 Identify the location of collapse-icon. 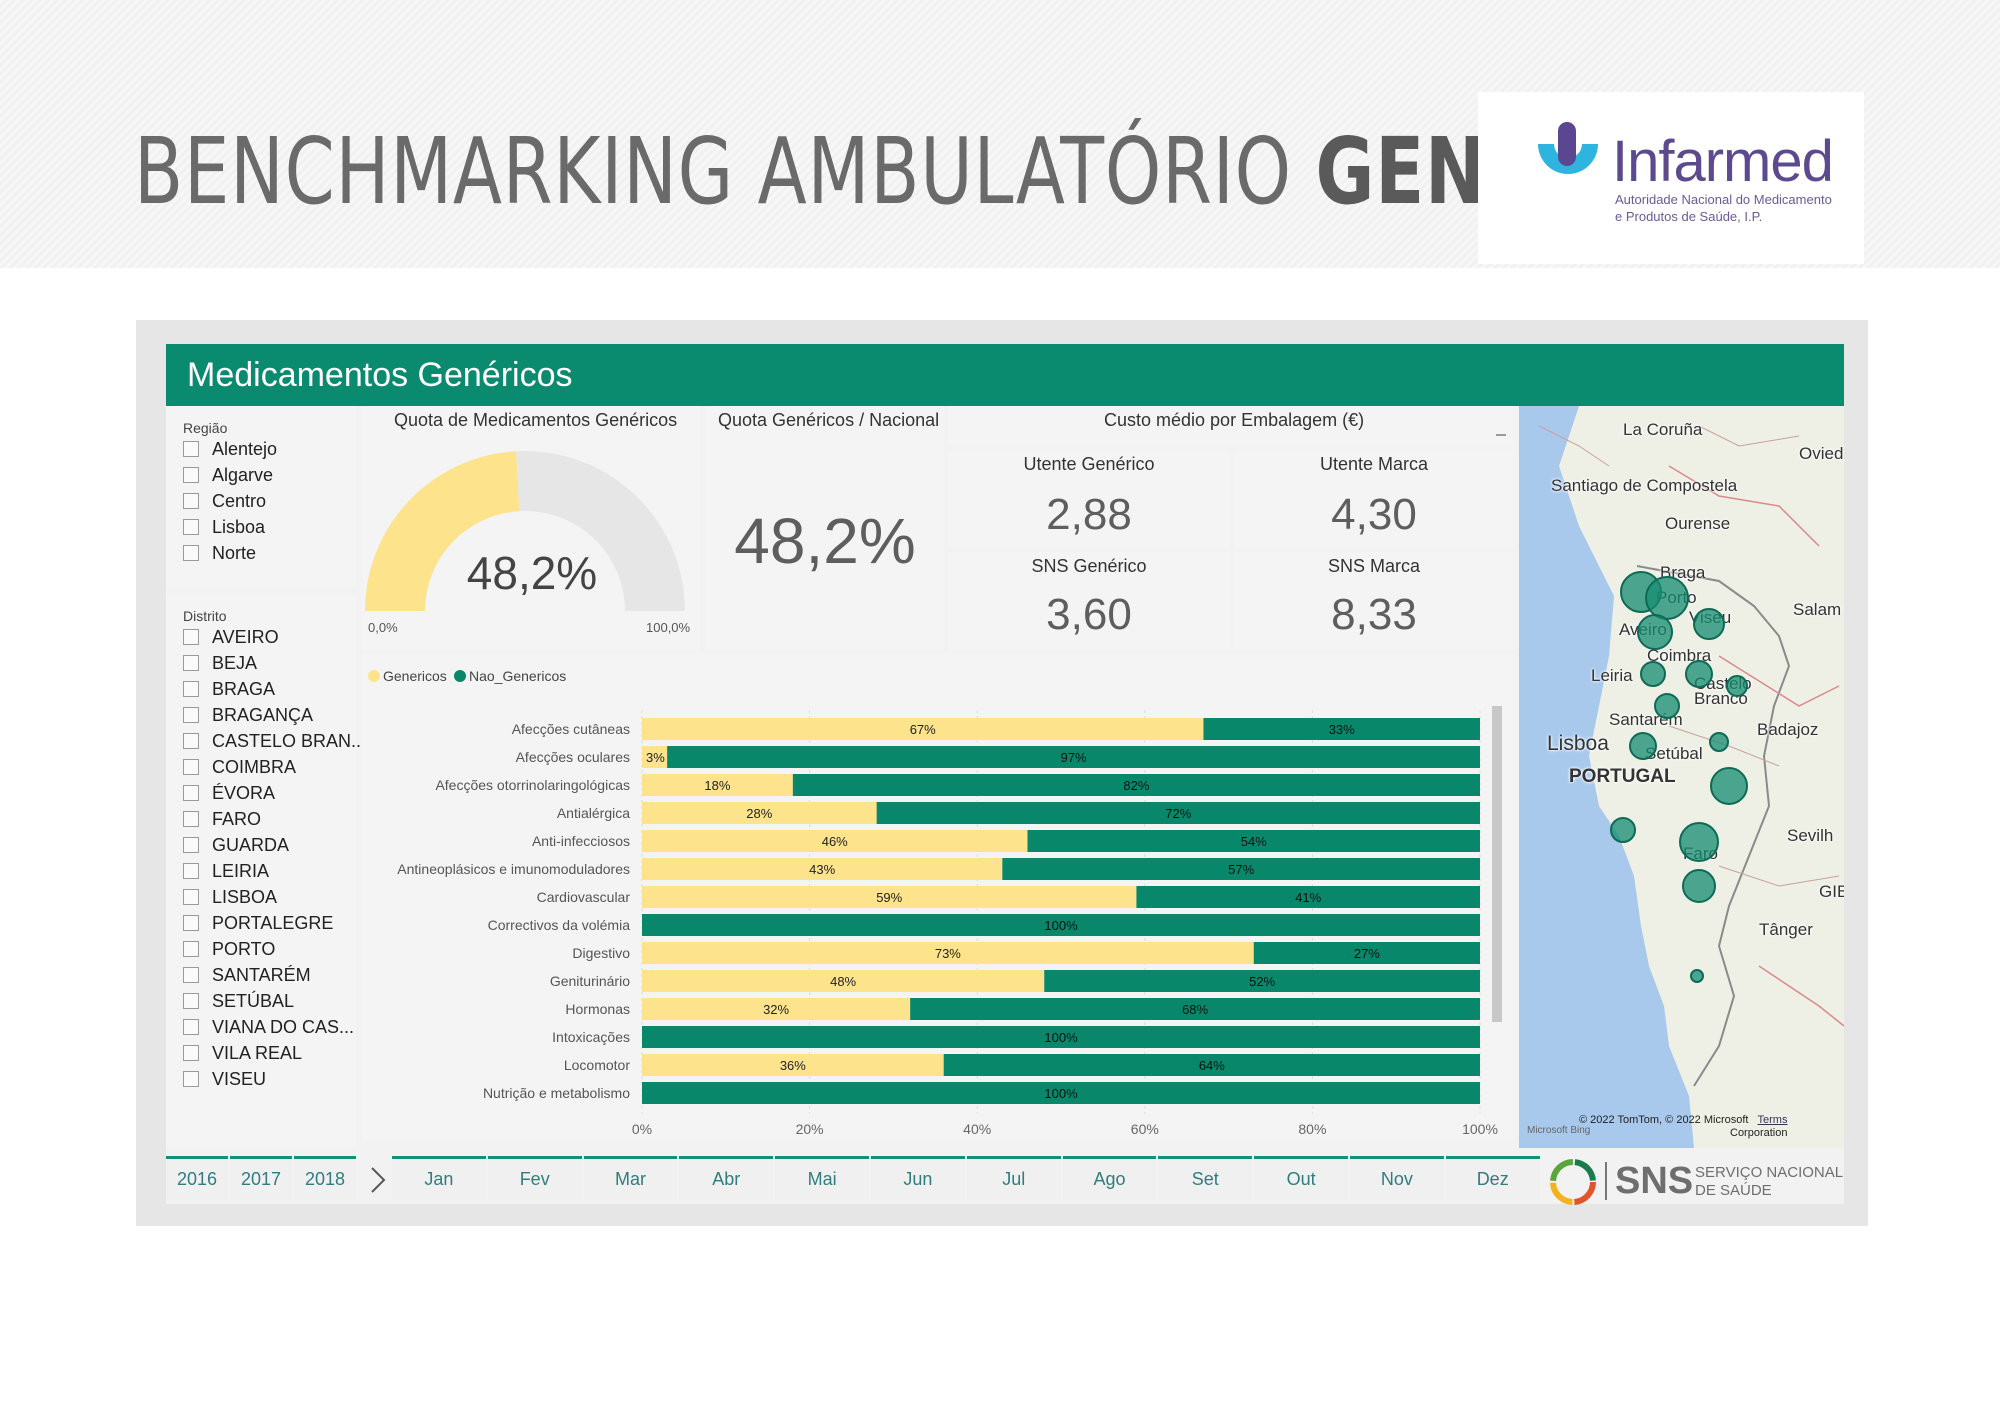
(1501, 435).